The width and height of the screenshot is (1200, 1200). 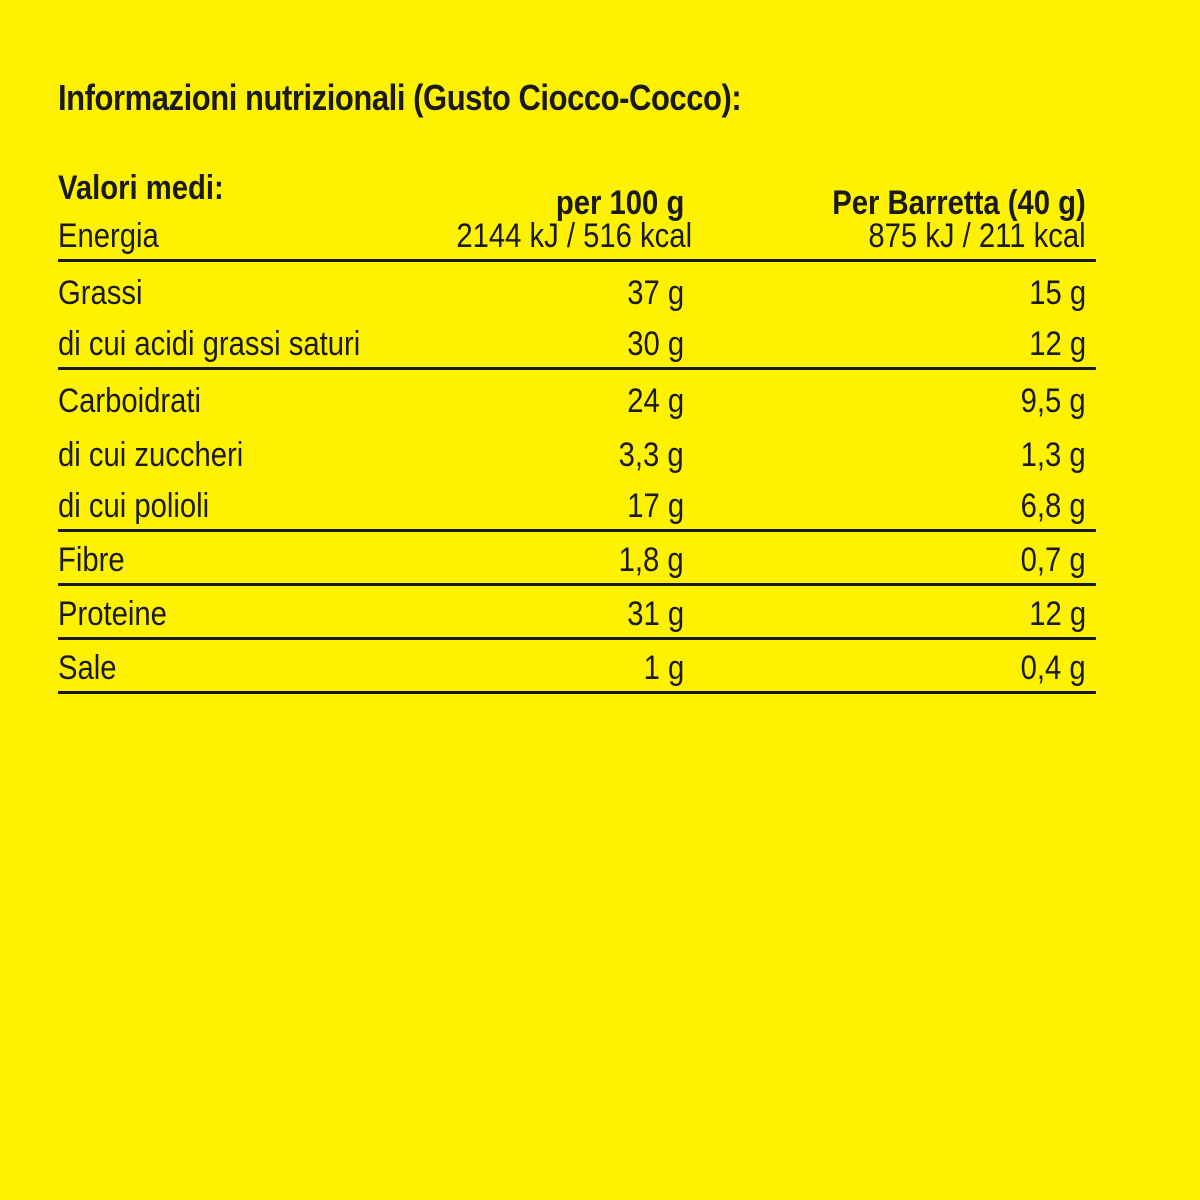 What do you see at coordinates (577, 667) in the screenshot?
I see `row-sale: Sale 1 g 0,4 g` at bounding box center [577, 667].